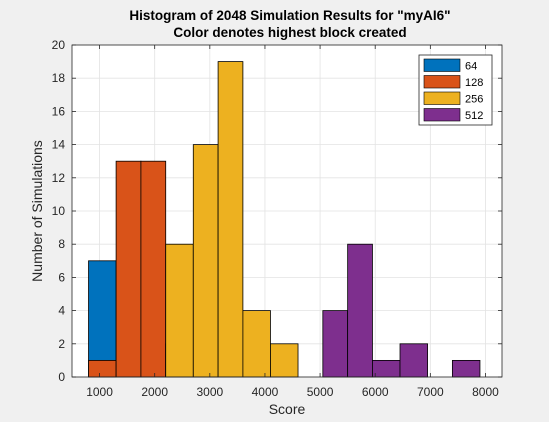 The height and width of the screenshot is (422, 549). I want to click on x-tick-label: 3000, so click(209, 392).